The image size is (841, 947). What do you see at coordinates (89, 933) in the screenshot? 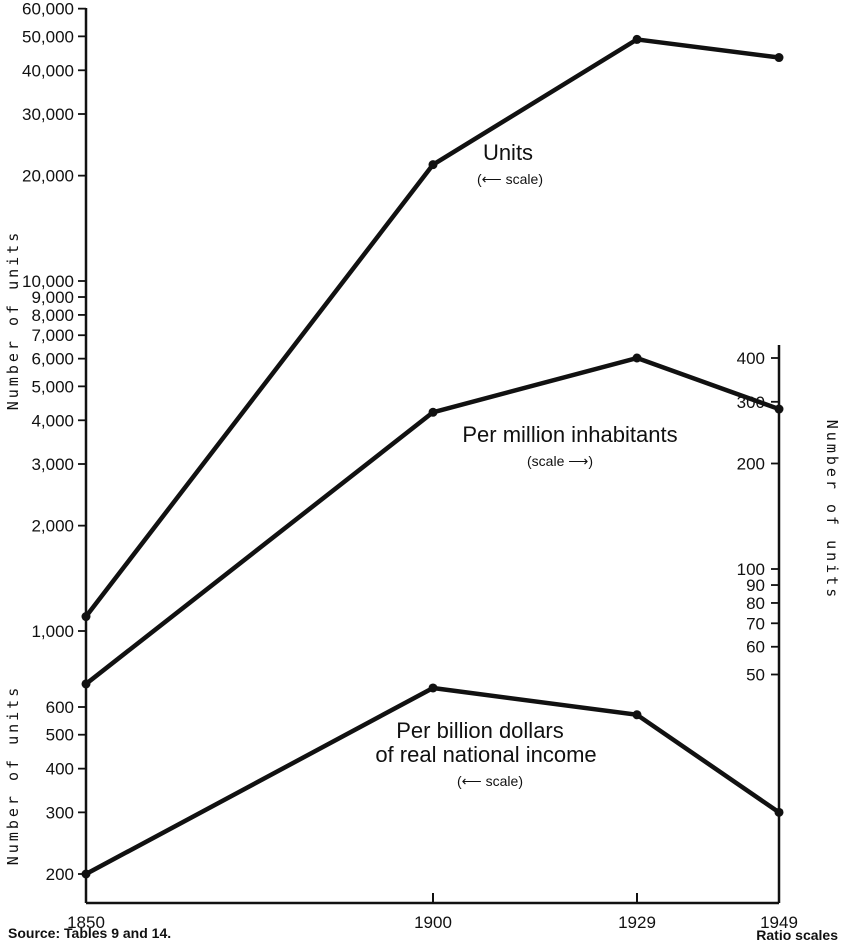
I see `source-note: Source: Tables 9 and 14.` at bounding box center [89, 933].